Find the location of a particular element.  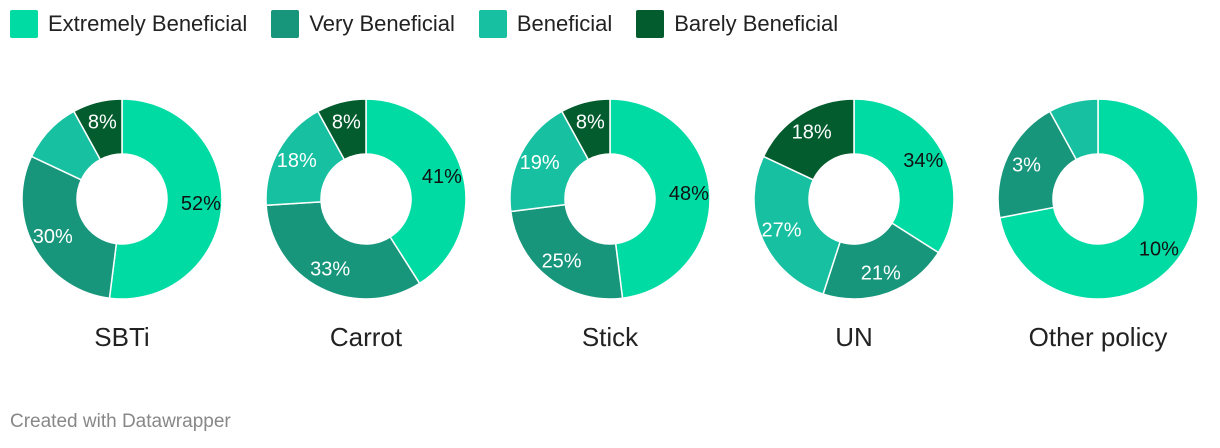

chart-title: UN is located at coordinates (854, 337).